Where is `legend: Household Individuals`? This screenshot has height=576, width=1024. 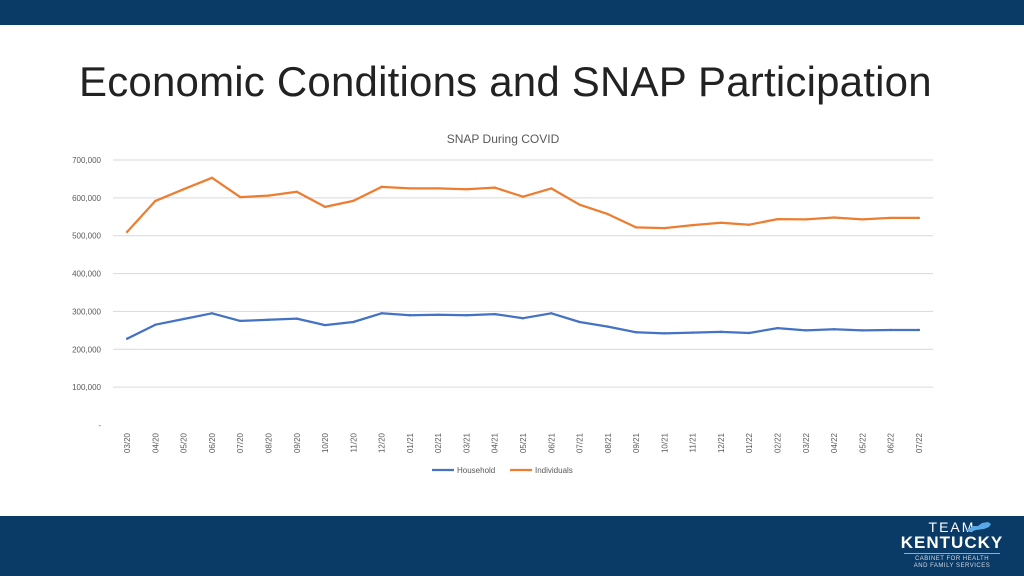
legend: Household Individuals is located at coordinates (502, 470).